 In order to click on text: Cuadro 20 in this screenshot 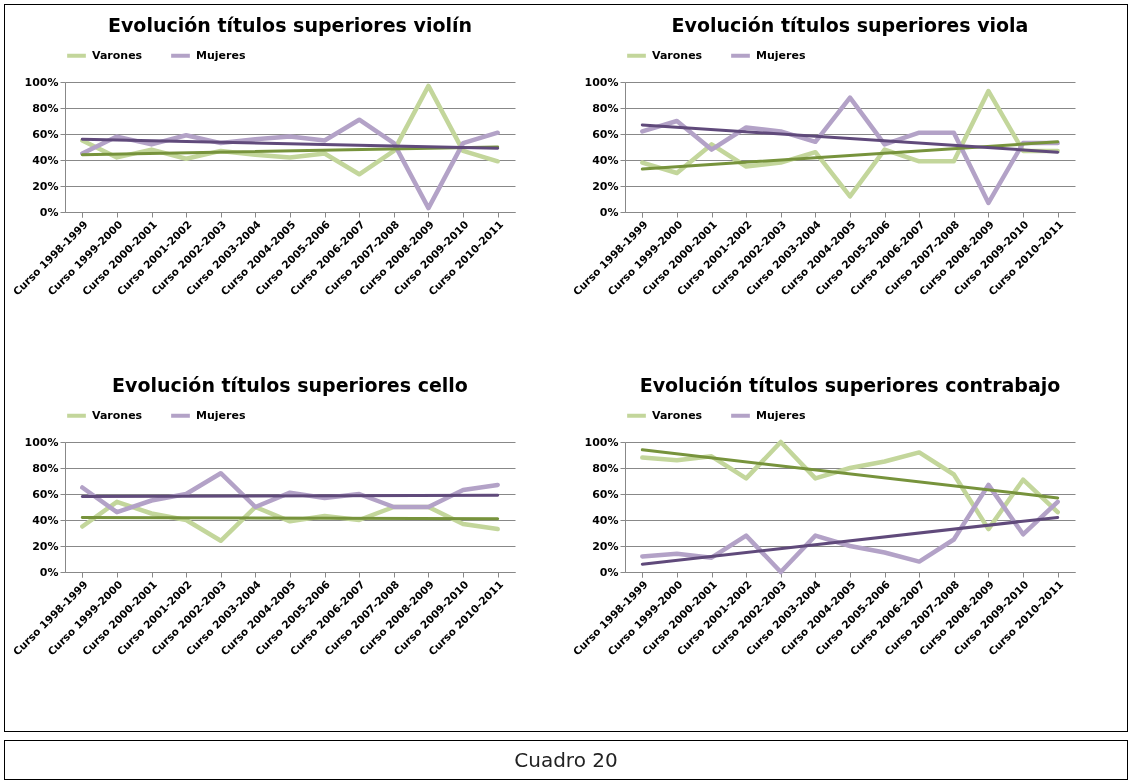, I will do `click(566, 760)`.